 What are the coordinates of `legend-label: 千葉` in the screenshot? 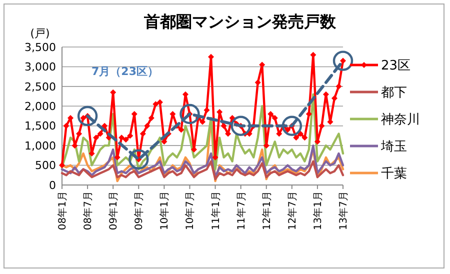 It's located at (394, 174).